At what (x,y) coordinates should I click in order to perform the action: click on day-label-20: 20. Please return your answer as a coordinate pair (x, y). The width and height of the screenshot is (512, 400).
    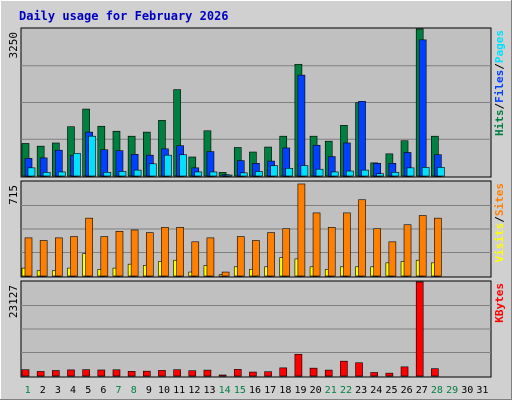
    Looking at the image, I should click on (316, 390).